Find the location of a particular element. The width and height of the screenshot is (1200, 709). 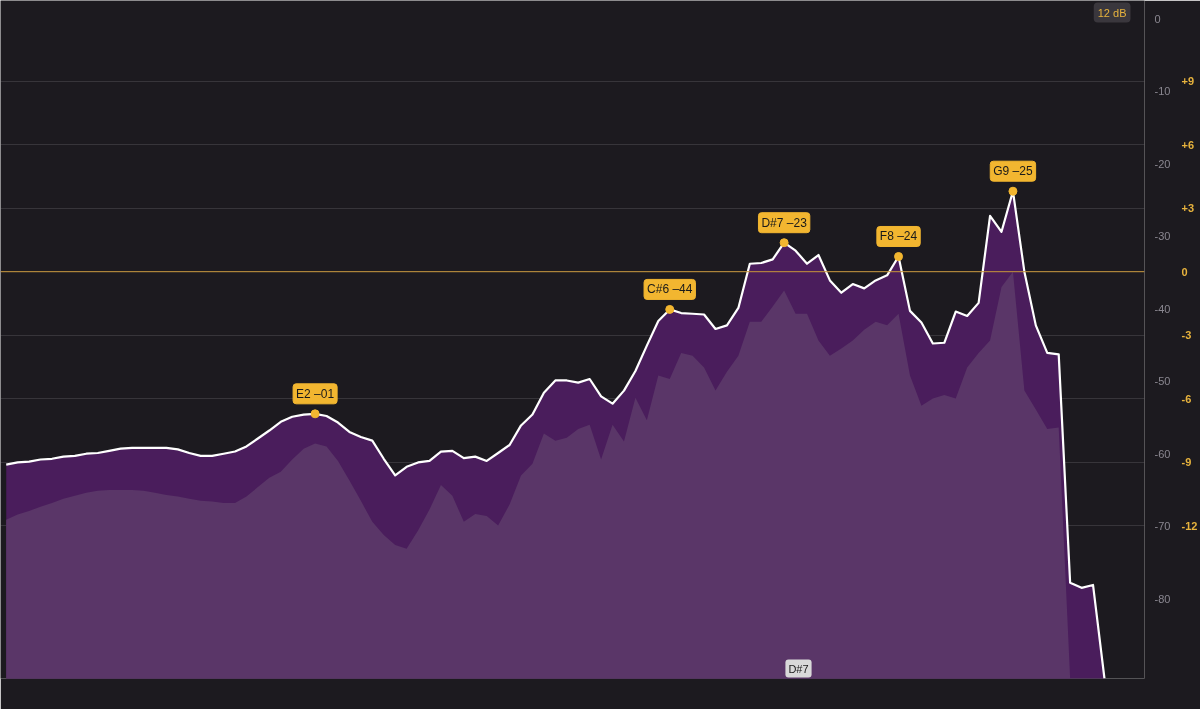

y2-tick-label: +9 is located at coordinates (1188, 81).